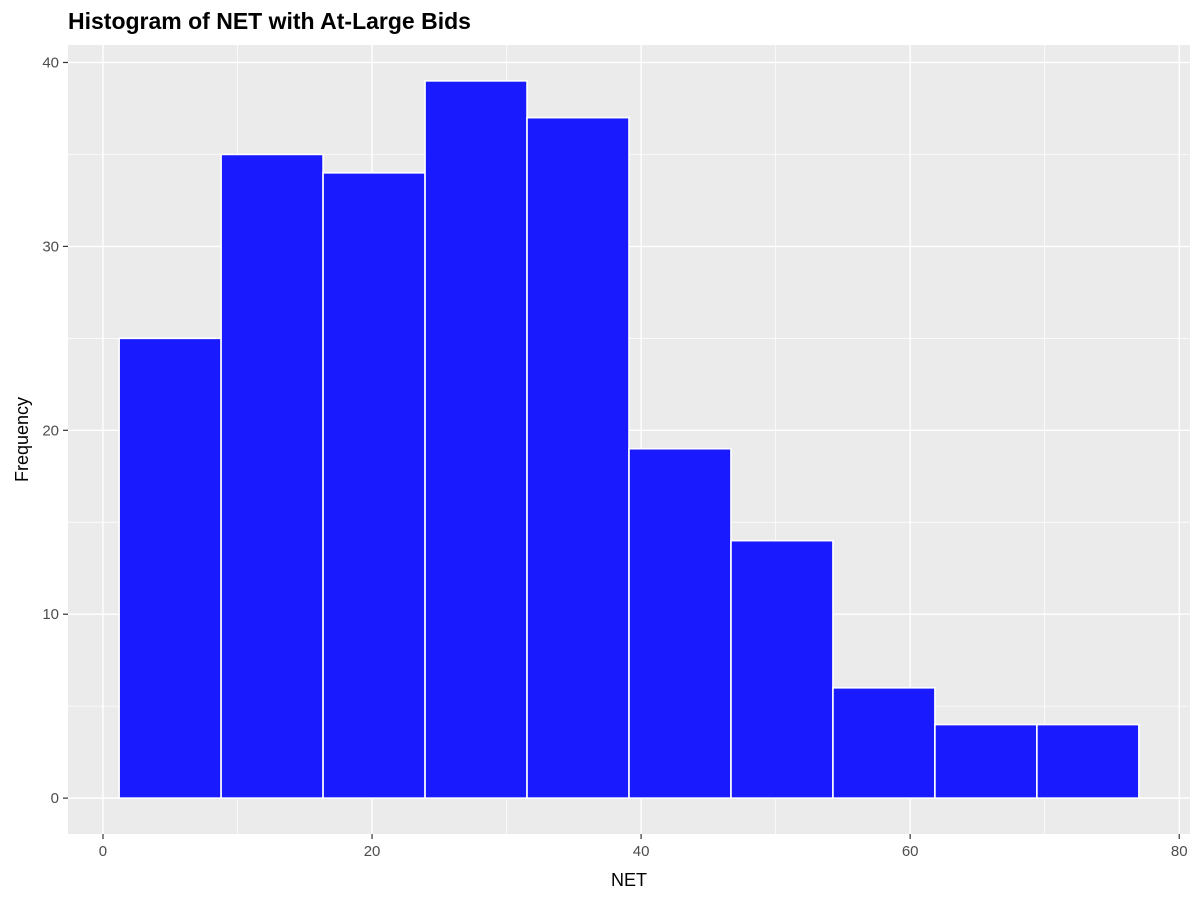 The image size is (1200, 900). What do you see at coordinates (50, 614) in the screenshot?
I see `y-tick-label: 10` at bounding box center [50, 614].